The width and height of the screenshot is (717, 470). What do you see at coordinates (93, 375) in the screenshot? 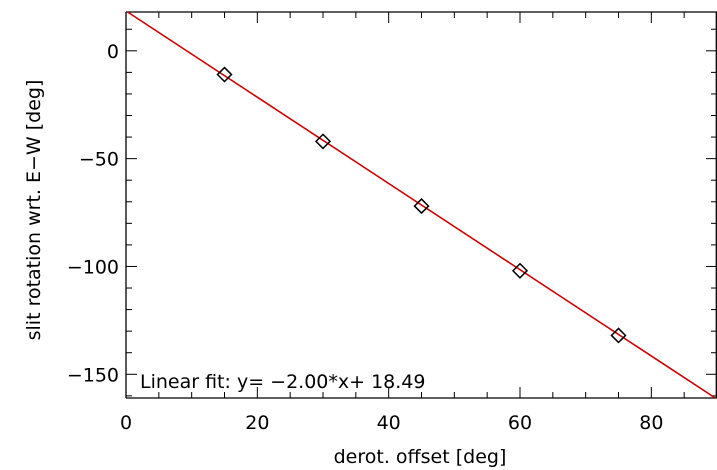
I see `y-tick-label: −150` at bounding box center [93, 375].